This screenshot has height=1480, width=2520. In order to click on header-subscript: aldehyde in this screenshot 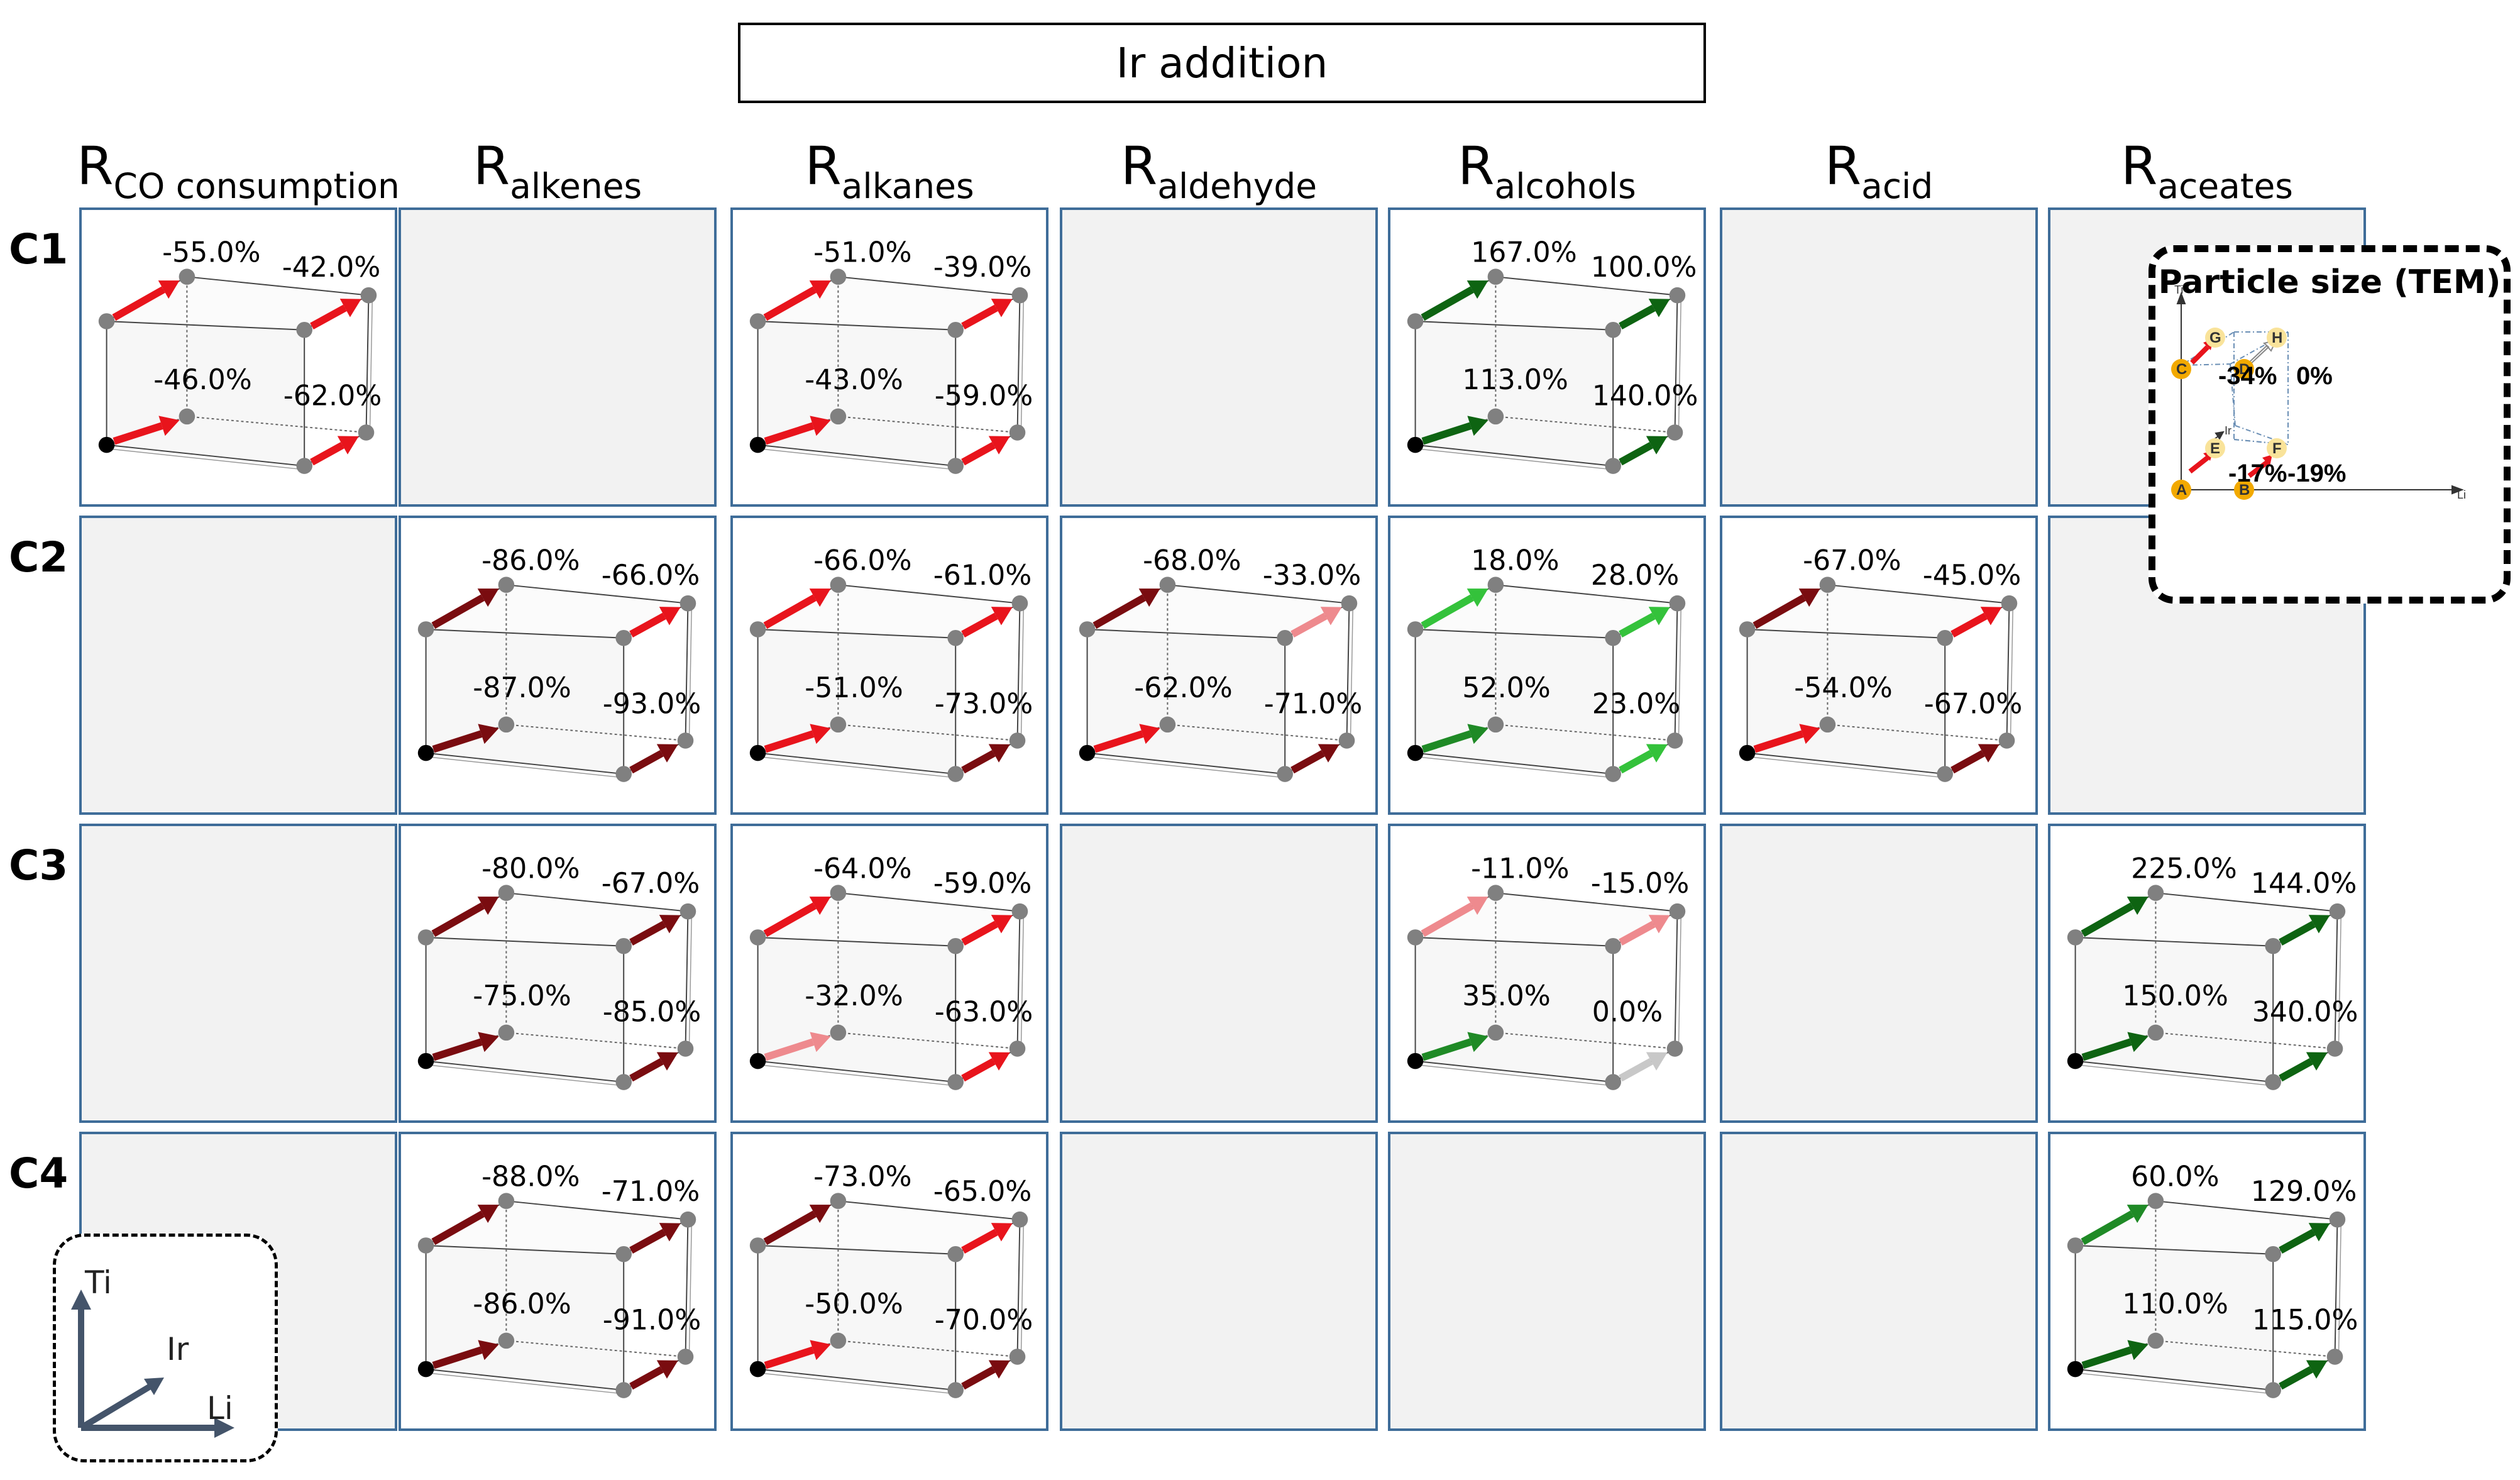, I will do `click(1237, 186)`.